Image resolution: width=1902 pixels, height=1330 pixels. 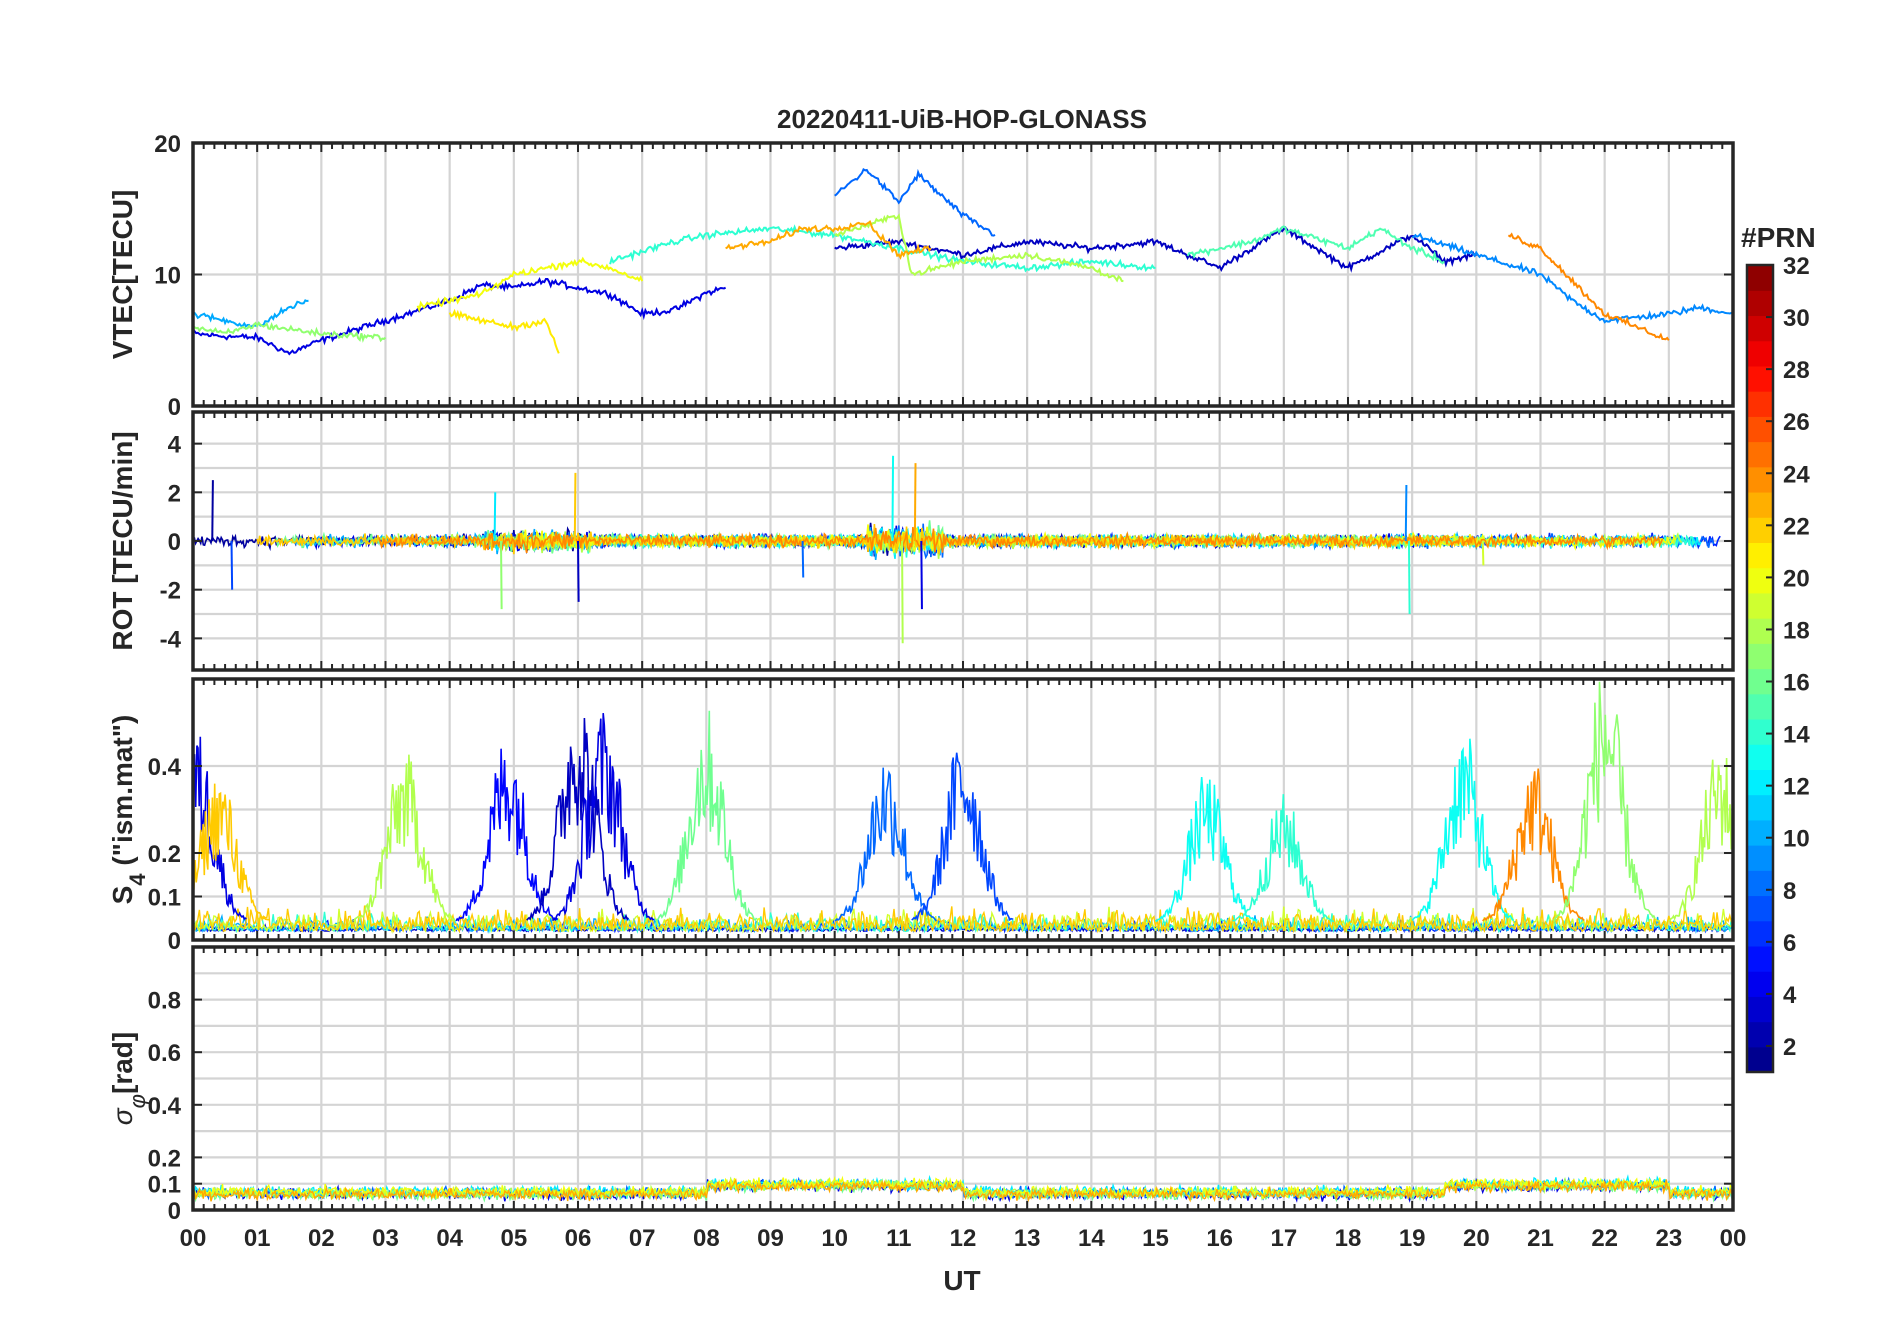 I want to click on x-tick-label: 13, so click(x=1027, y=1238).